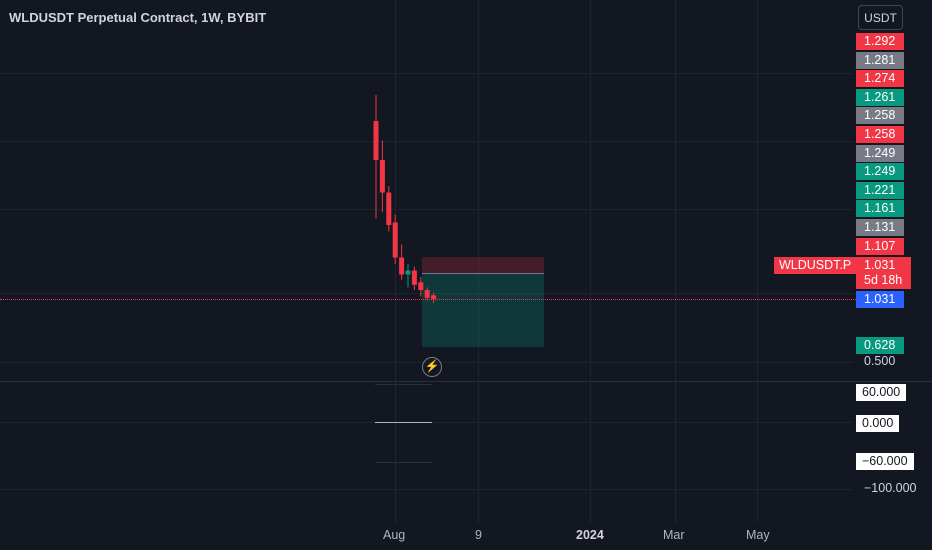  Describe the element at coordinates (880, 41) in the screenshot. I see `price-scale-tag: 1.292` at that location.